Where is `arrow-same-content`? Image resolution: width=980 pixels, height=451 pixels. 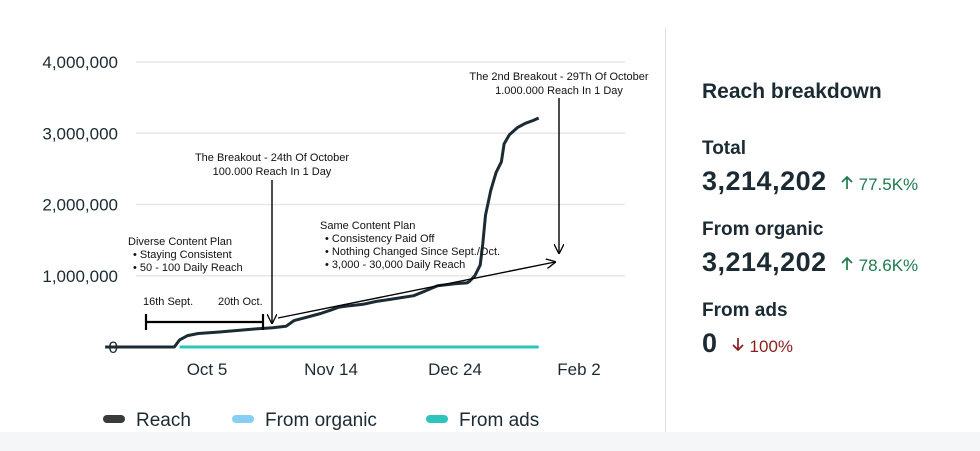 arrow-same-content is located at coordinates (416, 290).